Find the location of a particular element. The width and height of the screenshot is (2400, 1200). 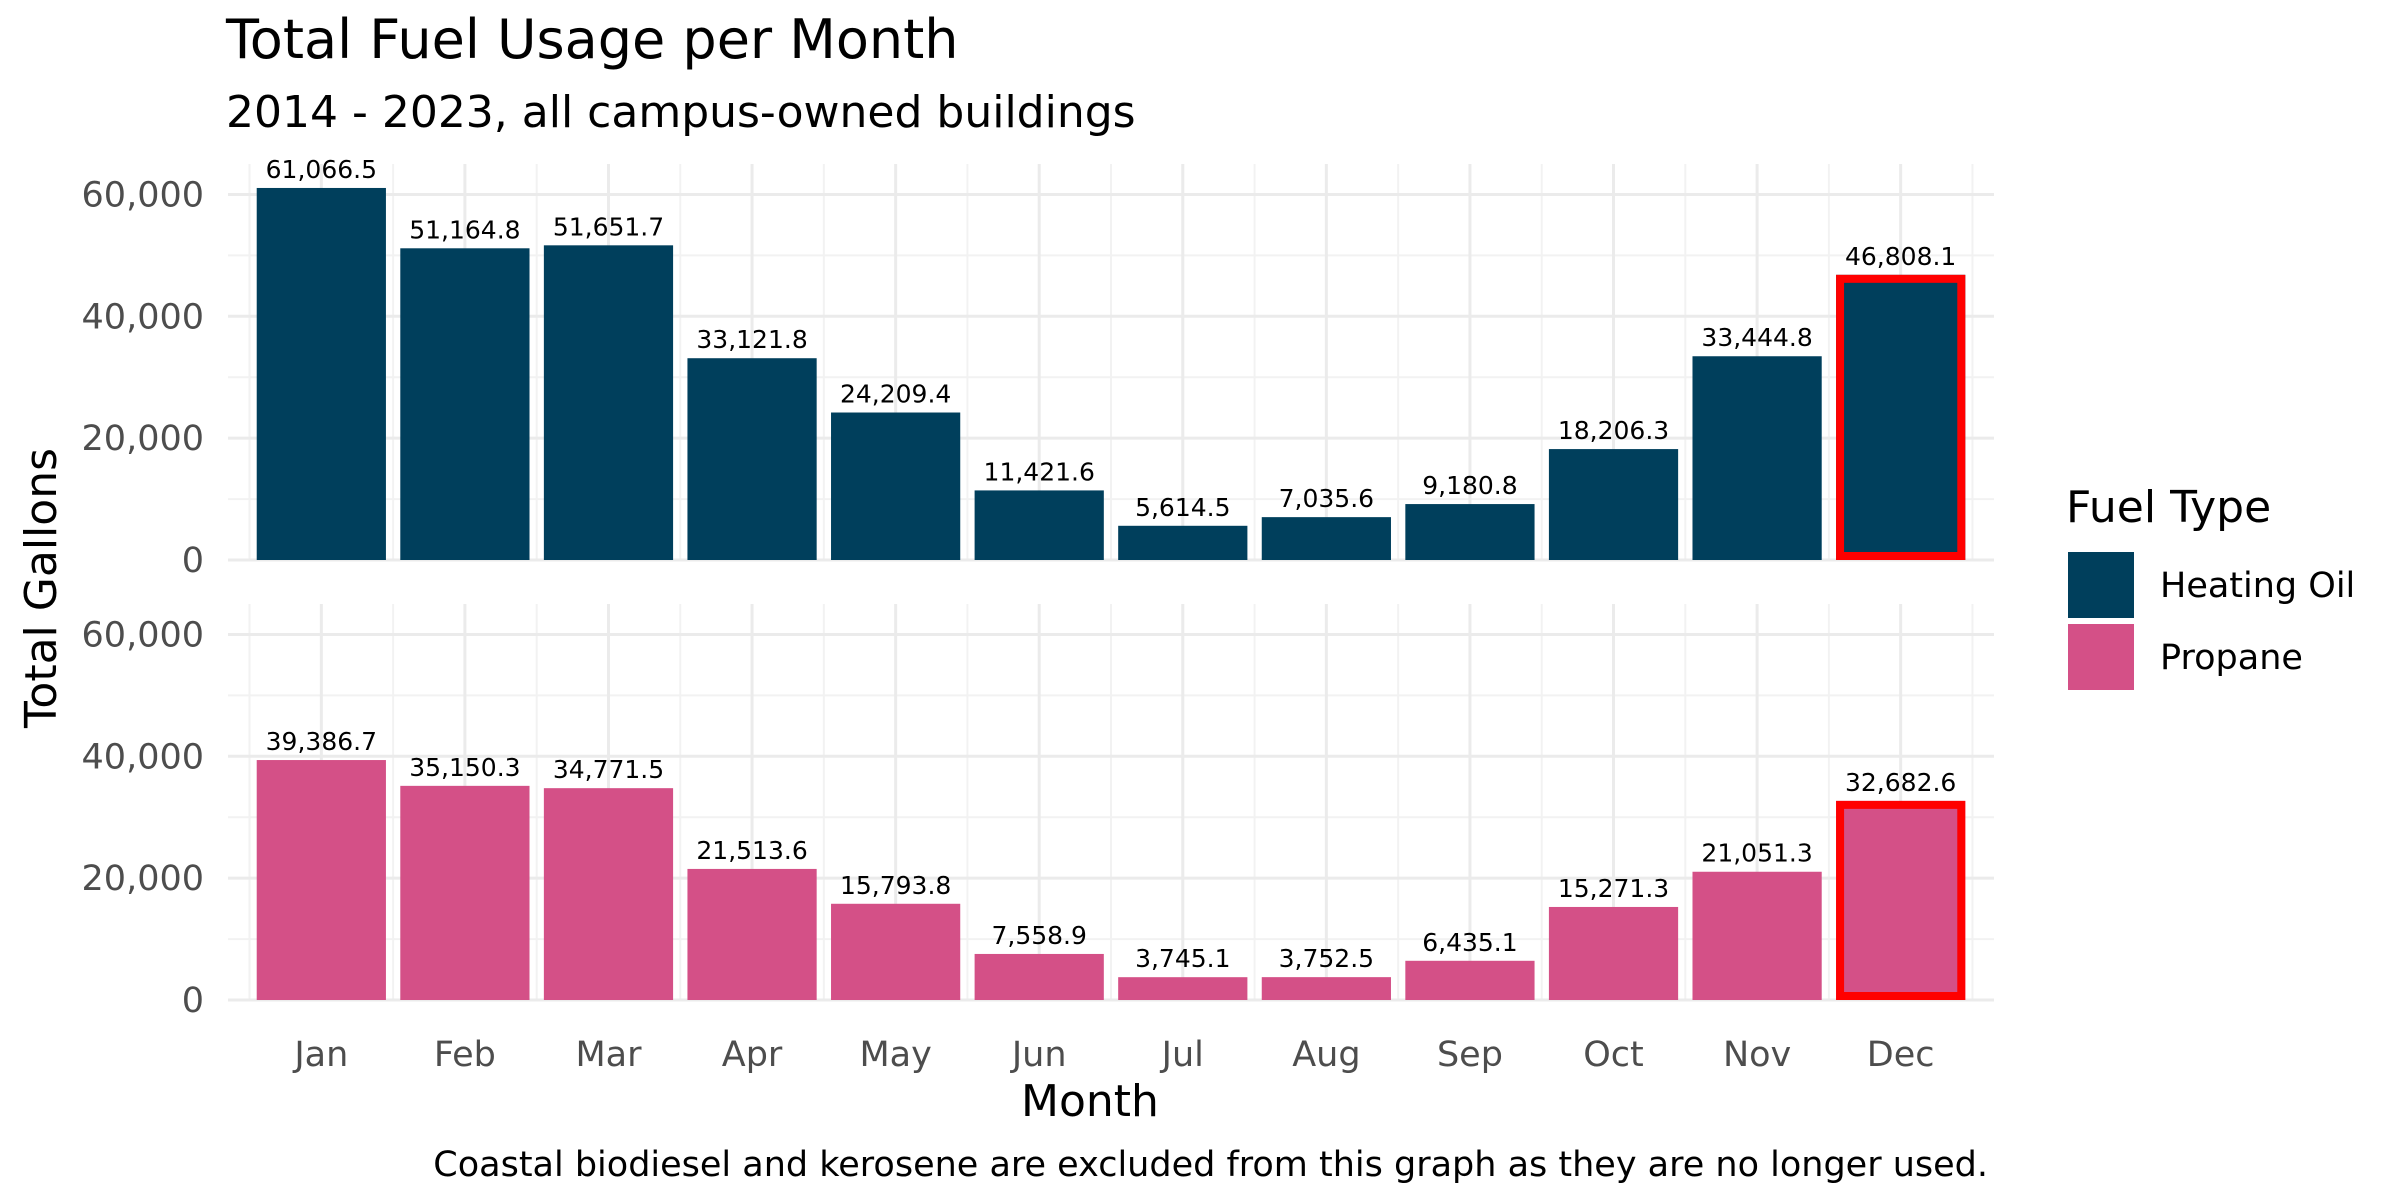

legend-label: Propane is located at coordinates (2231, 658).